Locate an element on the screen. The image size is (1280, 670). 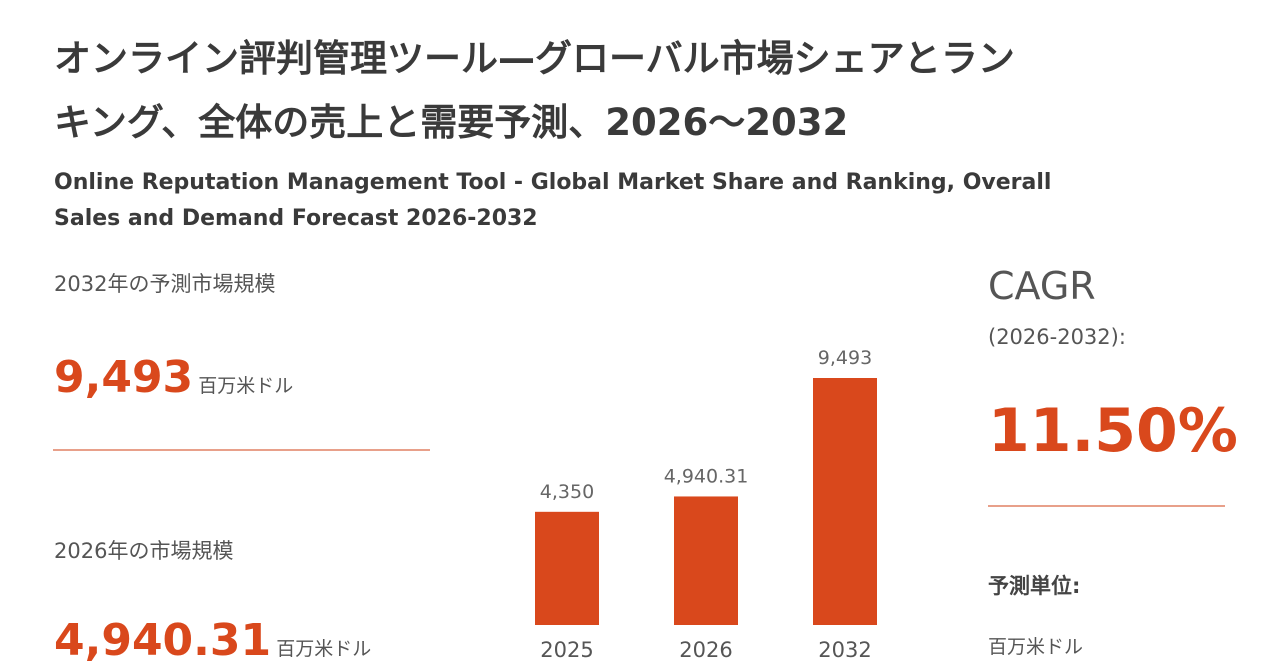
subtitle: Sales and Demand Forecast 2026-2032 is located at coordinates (296, 218).